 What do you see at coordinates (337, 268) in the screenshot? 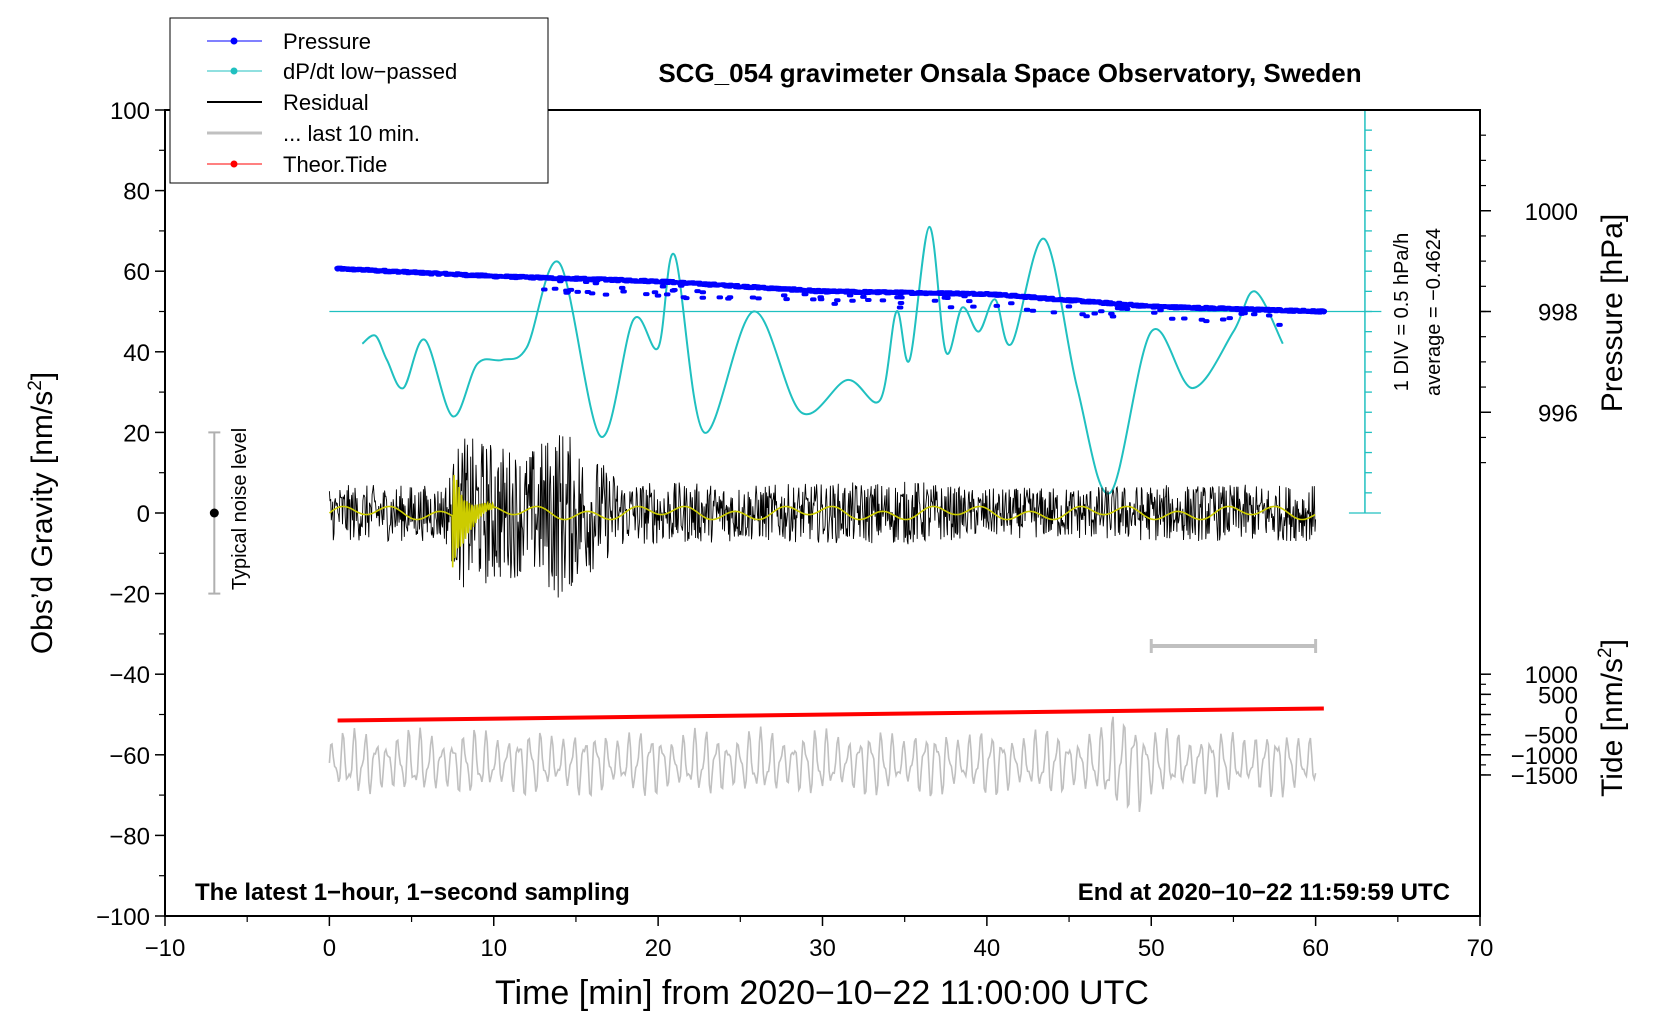
I see `pressure-series-start` at bounding box center [337, 268].